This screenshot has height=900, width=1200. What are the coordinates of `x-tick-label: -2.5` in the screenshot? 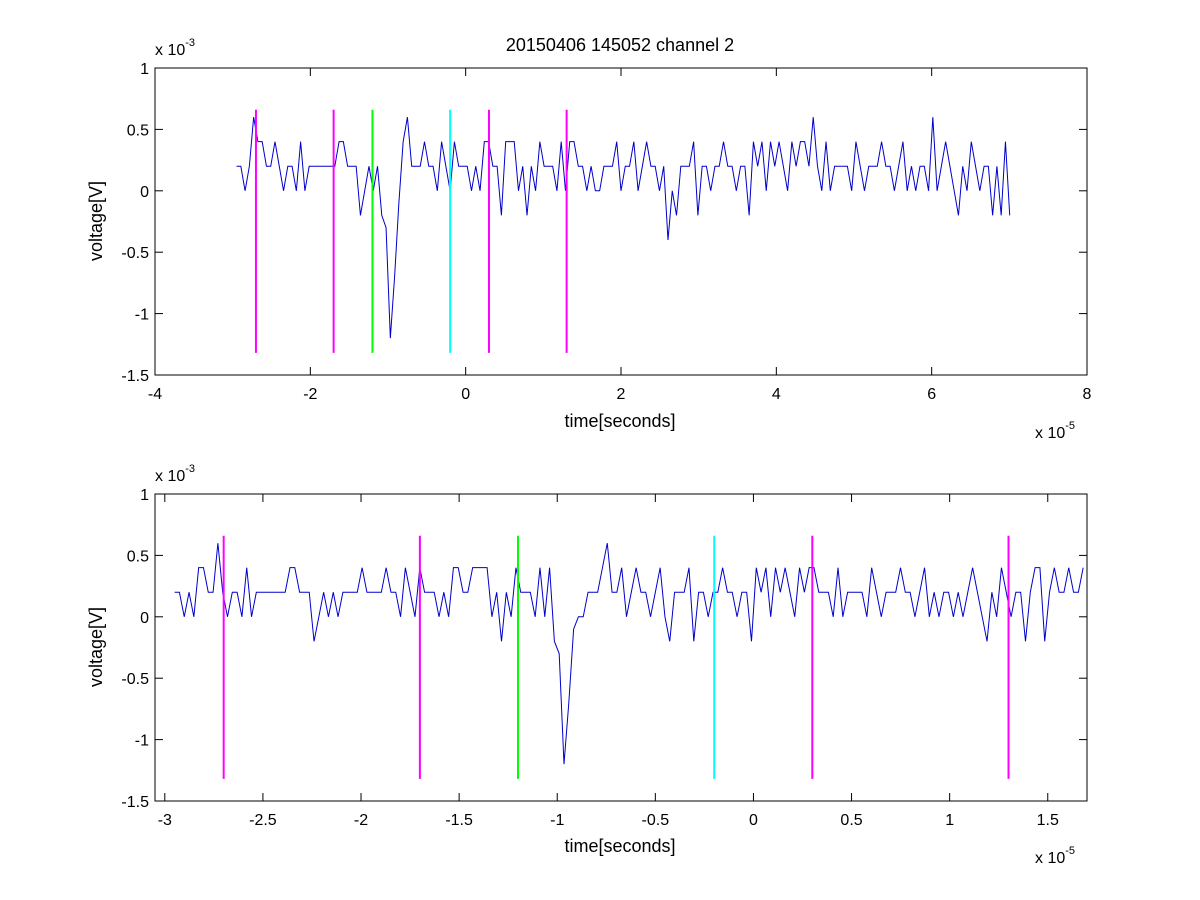 It's located at (263, 820).